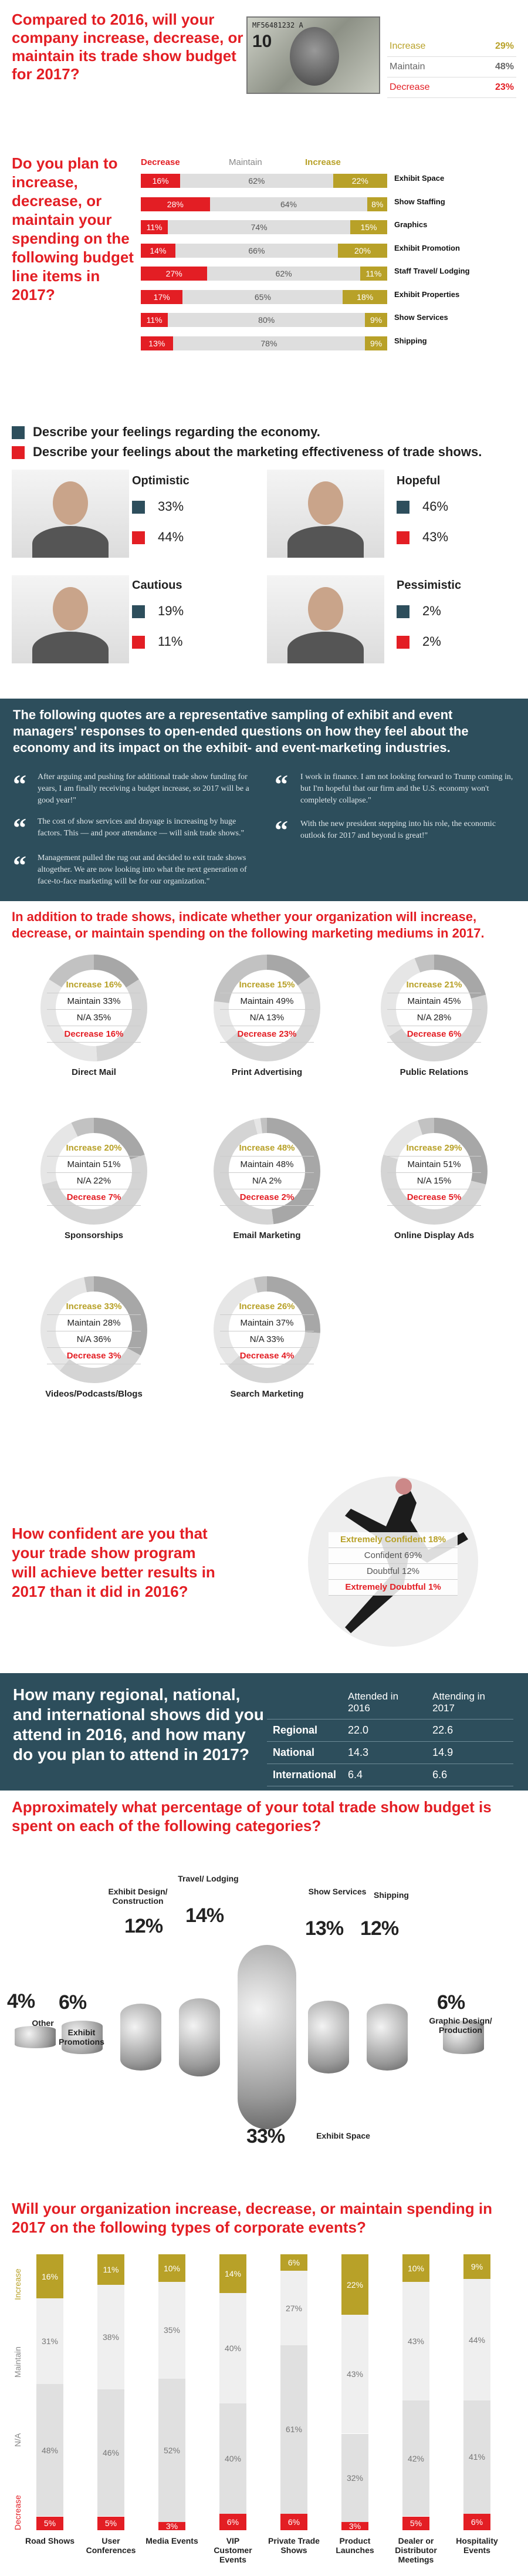 The height and width of the screenshot is (2576, 528). Describe the element at coordinates (94, 1197) in the screenshot. I see `donut-value-row: Decrease 7%` at that location.